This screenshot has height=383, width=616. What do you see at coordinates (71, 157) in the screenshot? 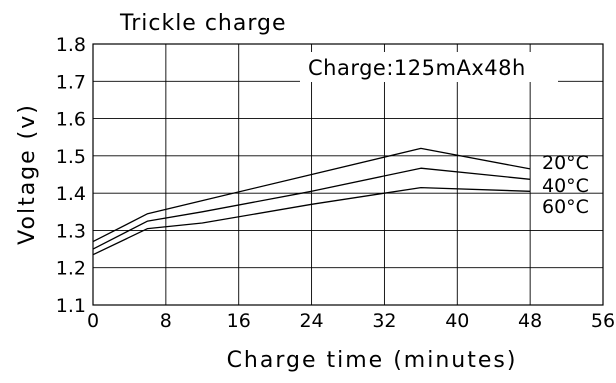
I see `y-tick-label: 1.5` at bounding box center [71, 157].